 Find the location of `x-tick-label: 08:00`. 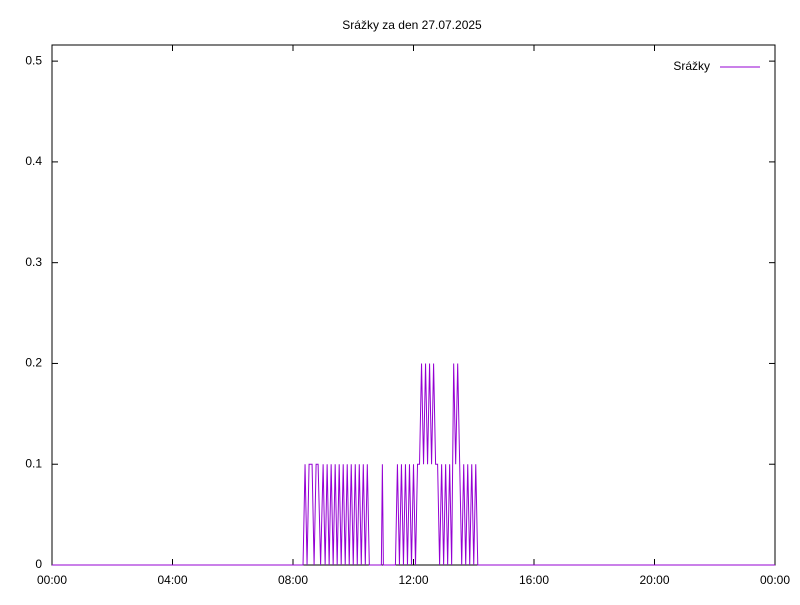

x-tick-label: 08:00 is located at coordinates (293, 580).